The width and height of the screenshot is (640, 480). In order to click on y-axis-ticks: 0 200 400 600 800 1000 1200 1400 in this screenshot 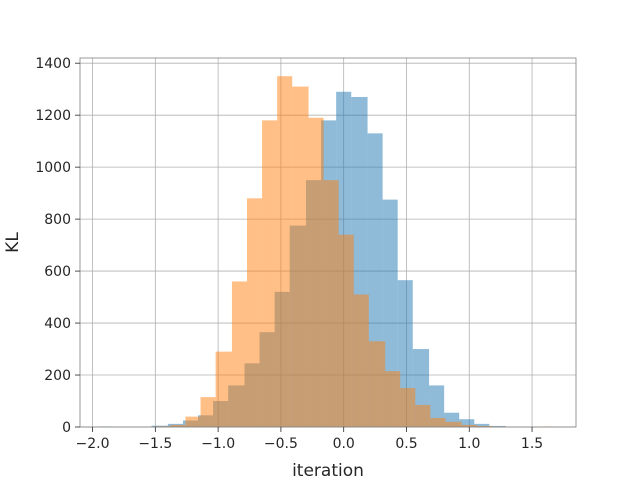, I will do `click(57, 246)`.